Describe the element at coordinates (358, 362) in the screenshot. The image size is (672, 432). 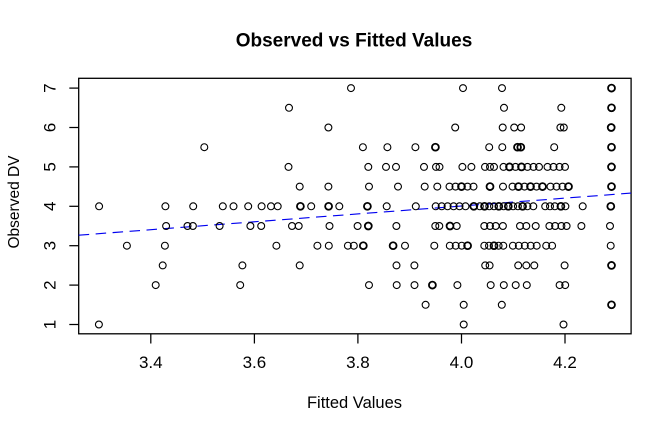
I see `svg-text: 3.8` at that location.